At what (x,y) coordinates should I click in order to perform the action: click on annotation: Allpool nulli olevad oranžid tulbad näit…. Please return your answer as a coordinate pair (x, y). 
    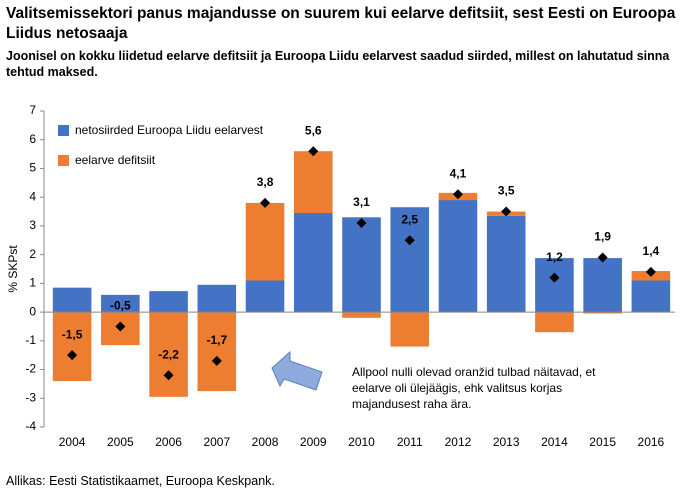
    Looking at the image, I should click on (474, 388).